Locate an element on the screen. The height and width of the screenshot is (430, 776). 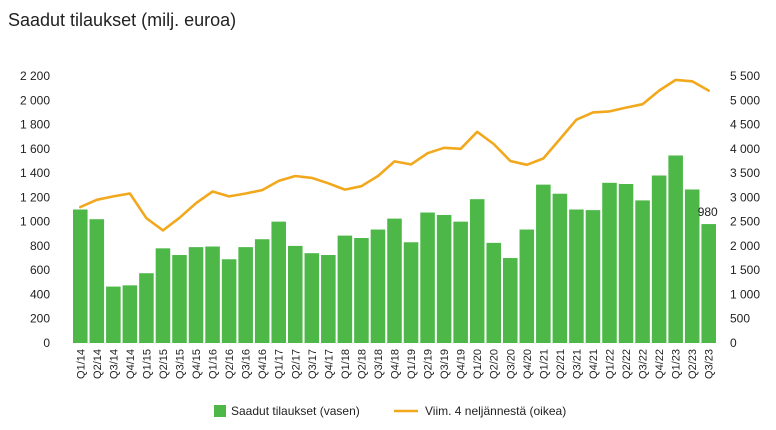
x-tick-label: Q4/21 is located at coordinates (594, 364).